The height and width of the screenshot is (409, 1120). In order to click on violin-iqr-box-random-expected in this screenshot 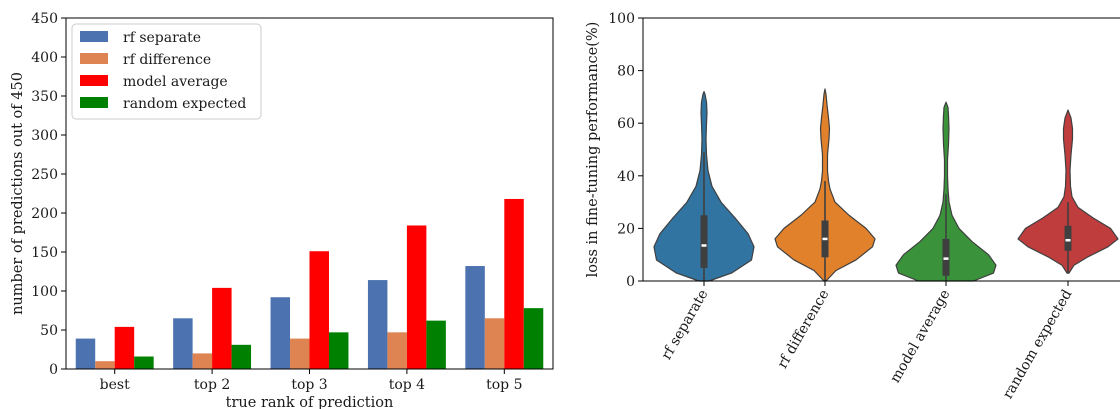, I will do `click(1068, 238)`.